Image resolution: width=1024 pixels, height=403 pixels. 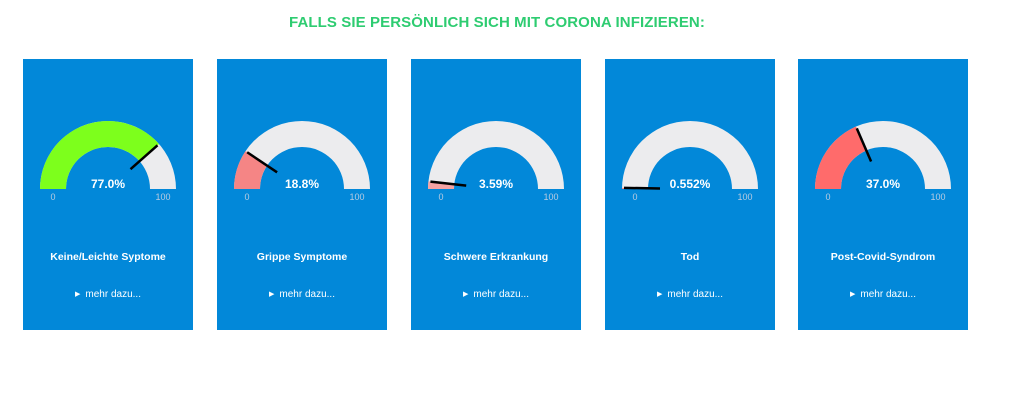 I want to click on card-label-death: Tod, so click(x=690, y=257).